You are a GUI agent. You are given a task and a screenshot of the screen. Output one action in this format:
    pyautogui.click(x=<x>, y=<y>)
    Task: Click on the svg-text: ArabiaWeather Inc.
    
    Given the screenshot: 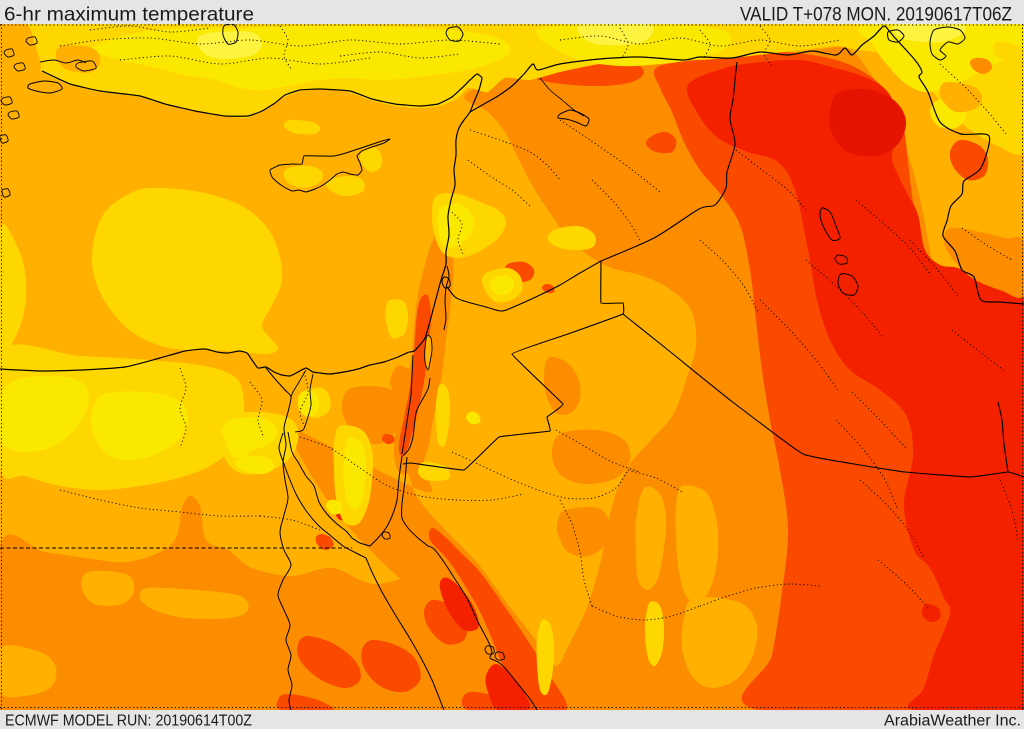 What is the action you would take?
    pyautogui.click(x=952, y=721)
    